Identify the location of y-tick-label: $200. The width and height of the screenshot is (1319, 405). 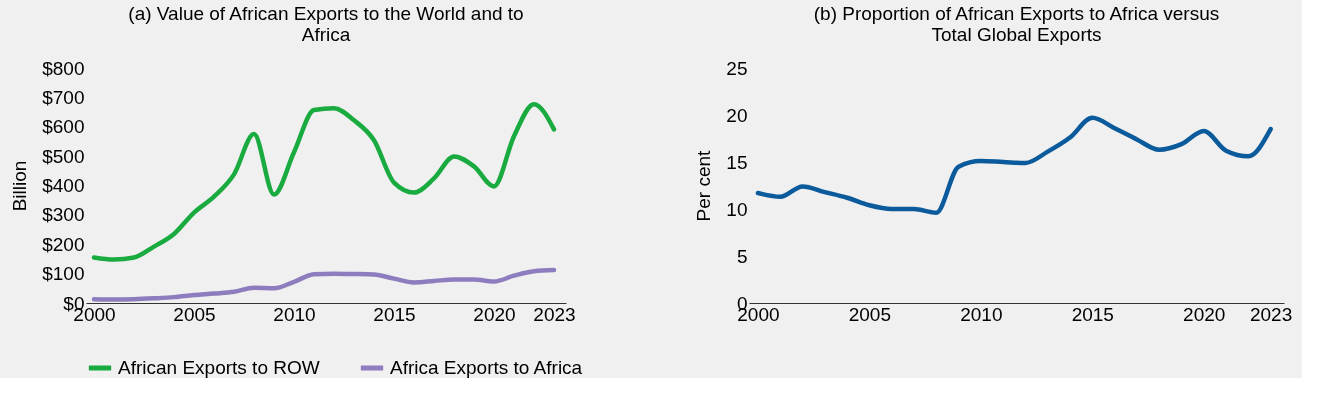
(63, 244).